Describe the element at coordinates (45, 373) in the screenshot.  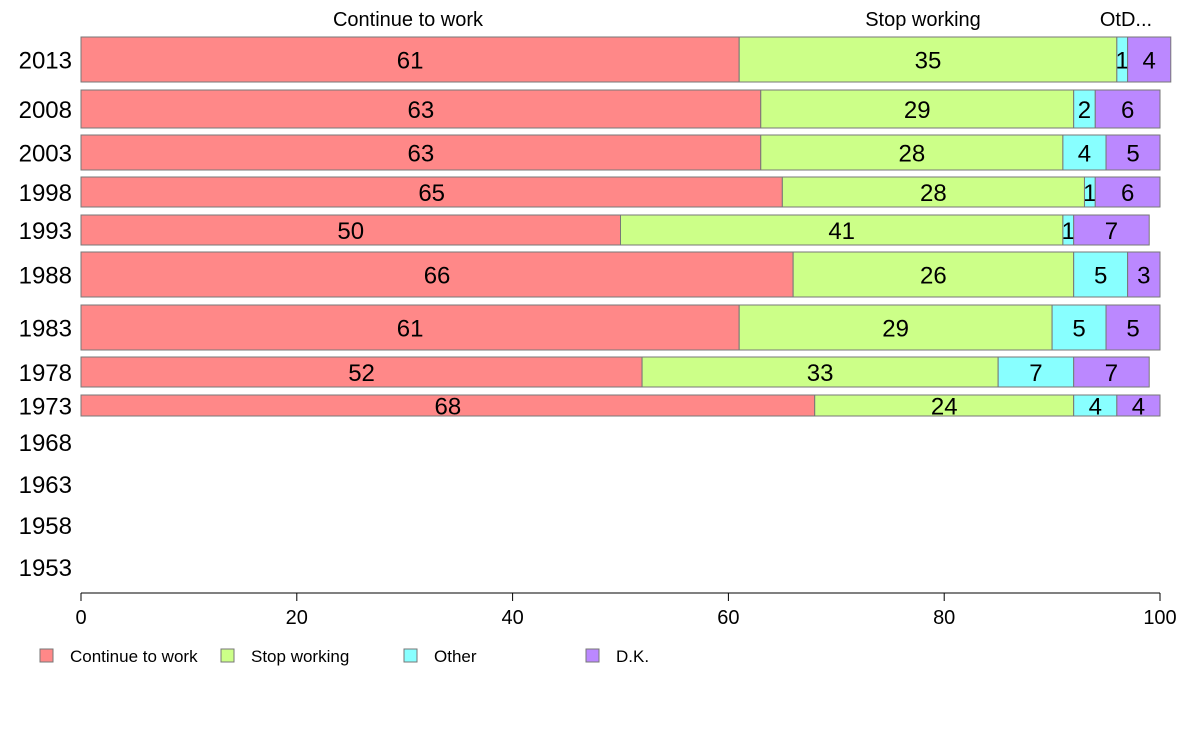
I see `year-label: 1978` at that location.